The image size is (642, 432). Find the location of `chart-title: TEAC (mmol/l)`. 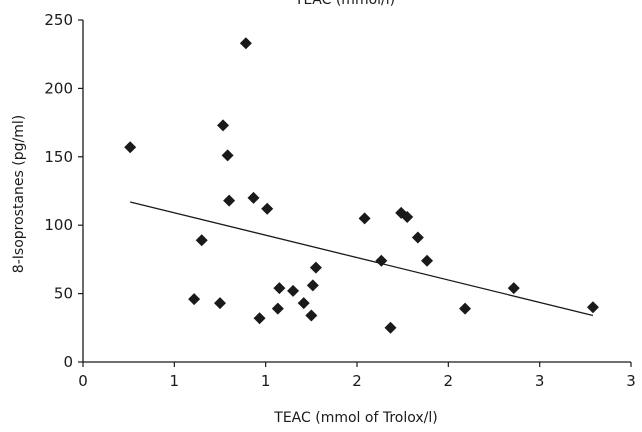

chart-title: TEAC (mmol/l) is located at coordinates (344, 4).